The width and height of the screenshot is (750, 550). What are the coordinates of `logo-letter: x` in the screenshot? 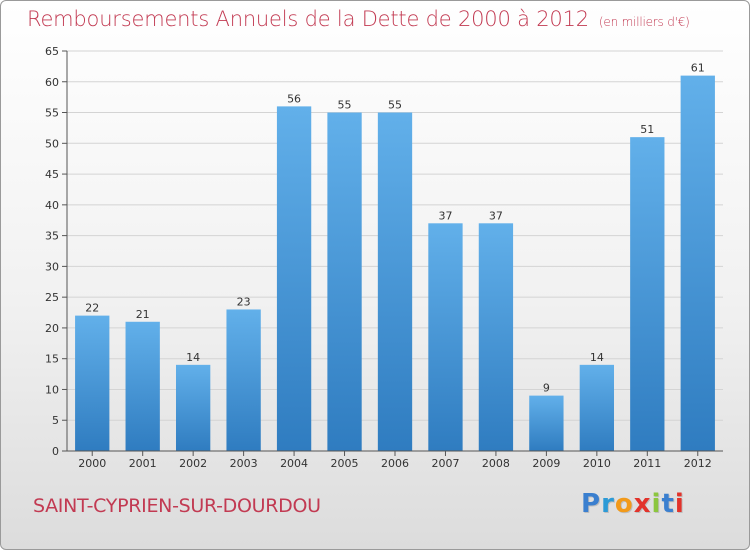 It's located at (642, 504).